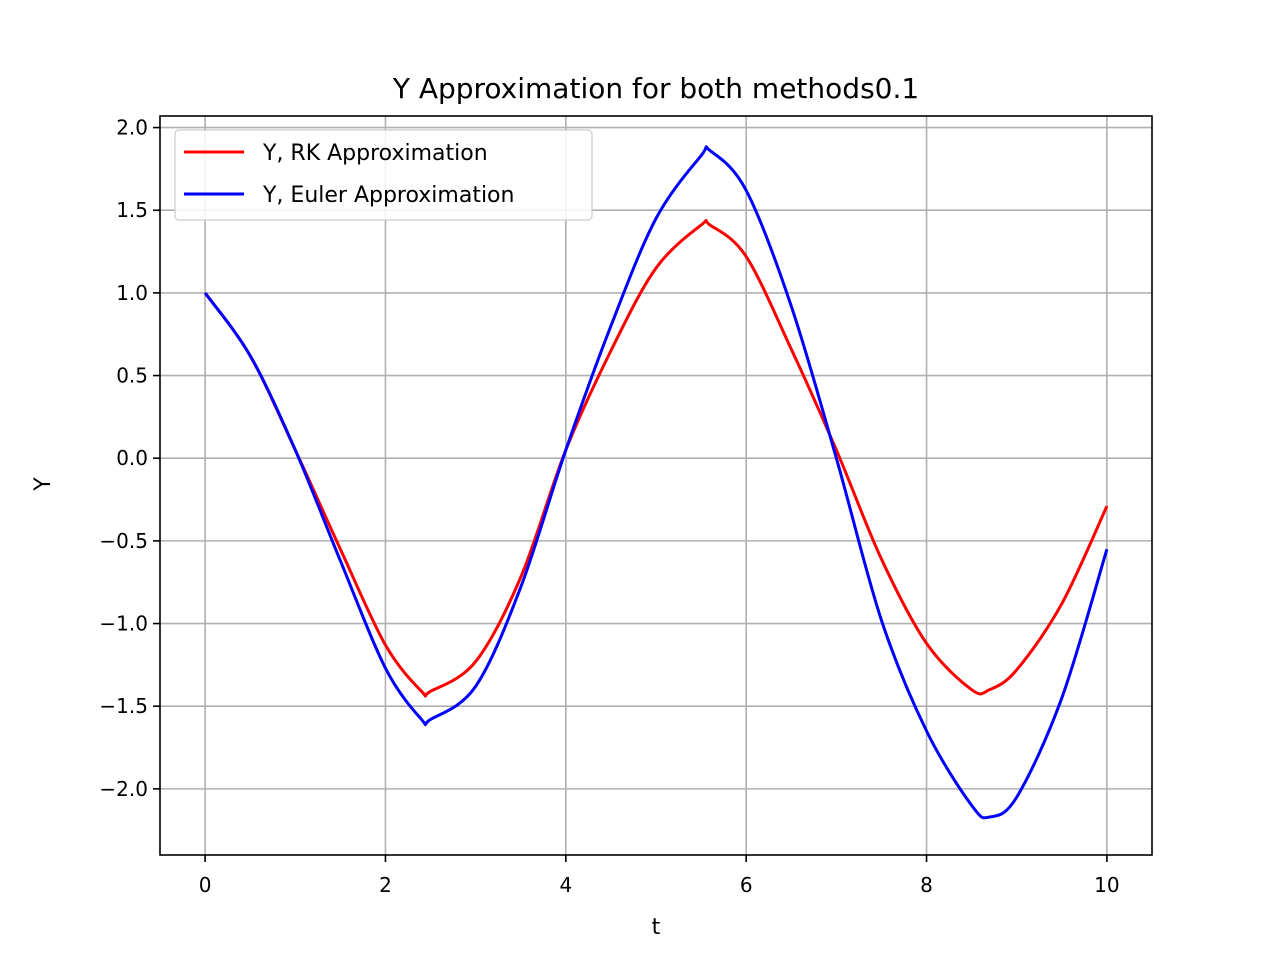 This screenshot has height=960, width=1280. What do you see at coordinates (43, 484) in the screenshot?
I see `y-axis-label: Y` at bounding box center [43, 484].